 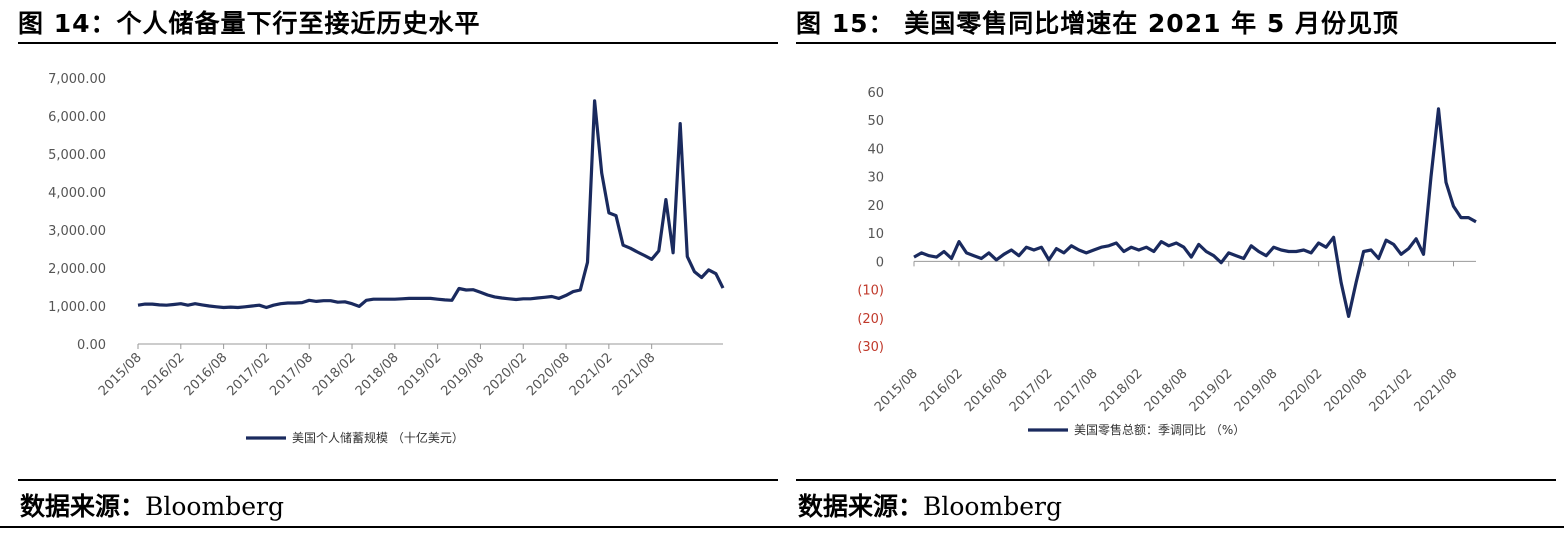 I want to click on right-source-note: 数据来源：Bloomberg, so click(x=930, y=505).